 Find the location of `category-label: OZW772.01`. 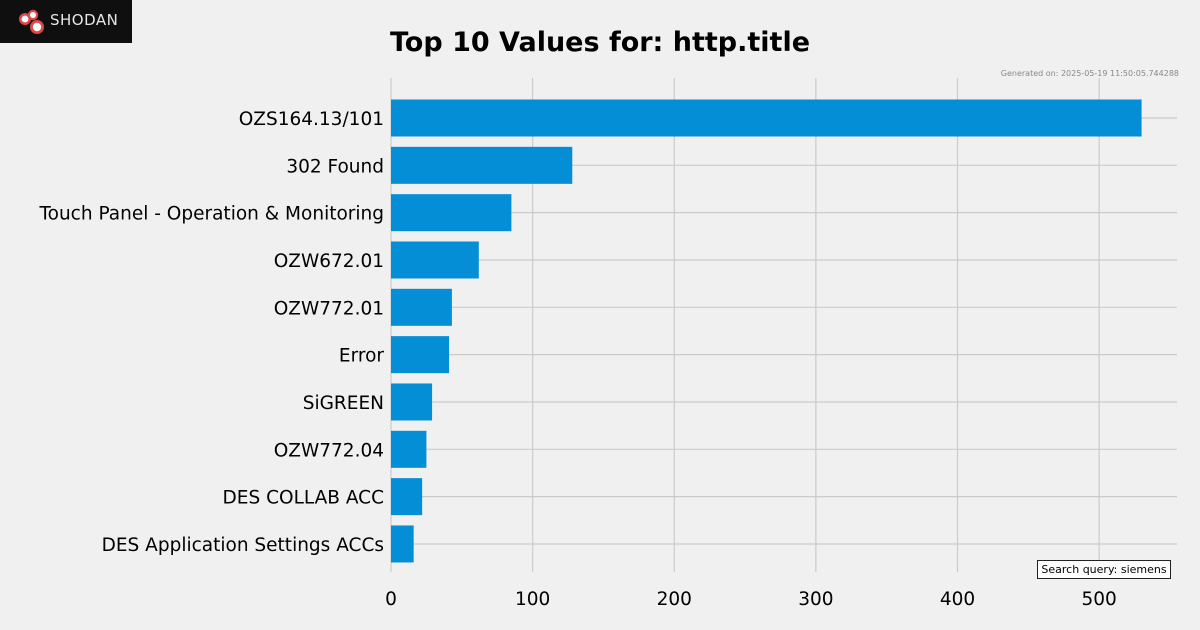

category-label: OZW772.01 is located at coordinates (329, 308).